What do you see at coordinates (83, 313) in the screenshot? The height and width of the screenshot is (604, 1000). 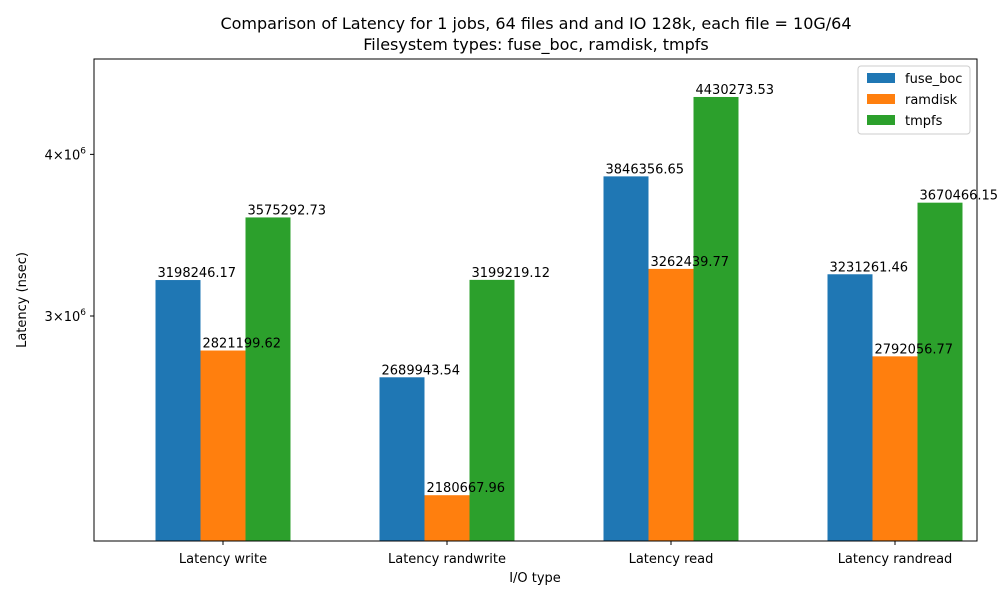 I see `y-tick-exponent-0: 6` at bounding box center [83, 313].